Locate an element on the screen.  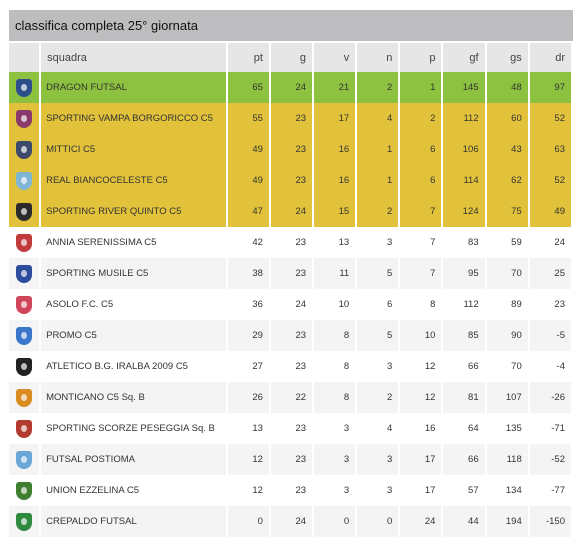
table-row: CREPALDO FUTSAL 0 24 0 0 24 44 194 -150 is located at coordinates (291, 521).